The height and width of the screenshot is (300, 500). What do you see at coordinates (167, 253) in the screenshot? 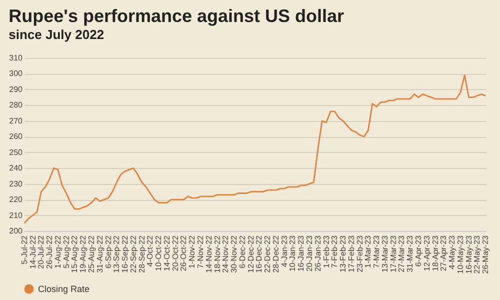
I see `x-tick-label: 14-Oct-22` at bounding box center [167, 253].